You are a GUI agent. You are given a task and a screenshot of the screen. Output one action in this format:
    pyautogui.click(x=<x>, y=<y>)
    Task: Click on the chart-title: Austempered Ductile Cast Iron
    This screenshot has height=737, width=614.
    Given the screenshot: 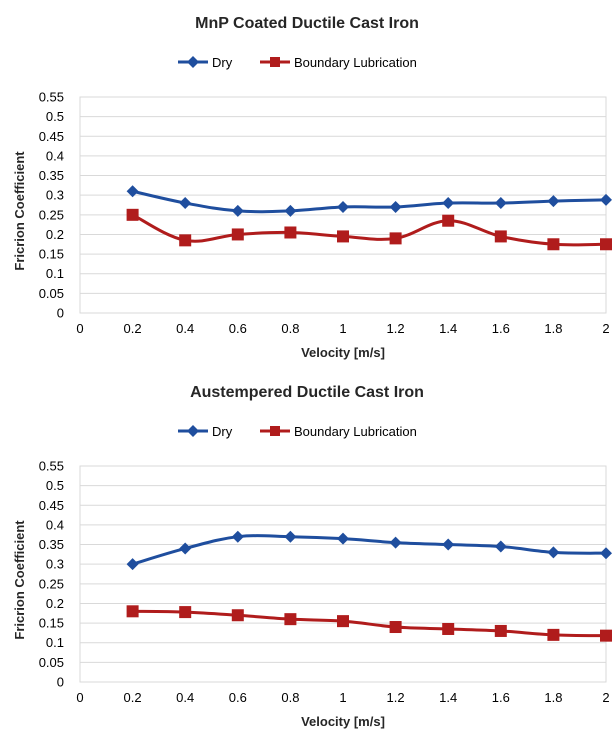 What is the action you would take?
    pyautogui.click(x=307, y=392)
    